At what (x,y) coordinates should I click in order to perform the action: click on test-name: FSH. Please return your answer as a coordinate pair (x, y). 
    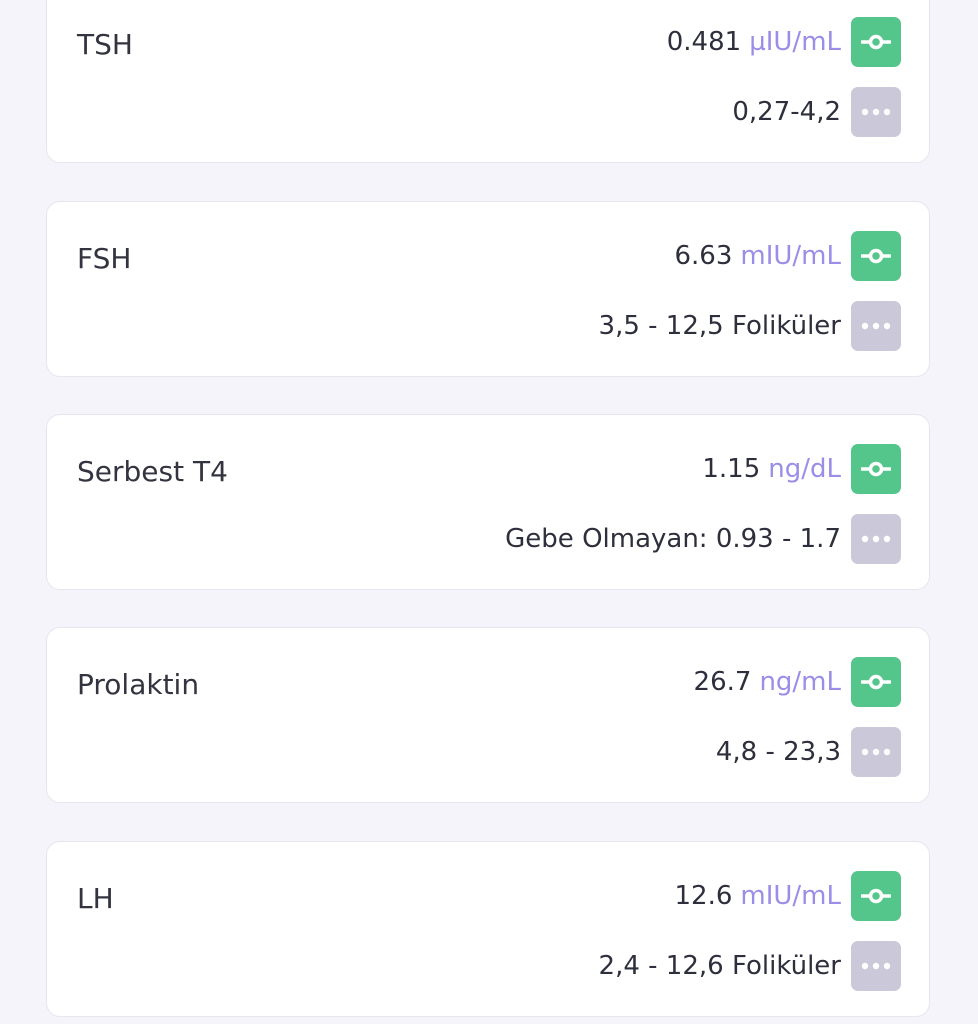
    Looking at the image, I should click on (104, 258).